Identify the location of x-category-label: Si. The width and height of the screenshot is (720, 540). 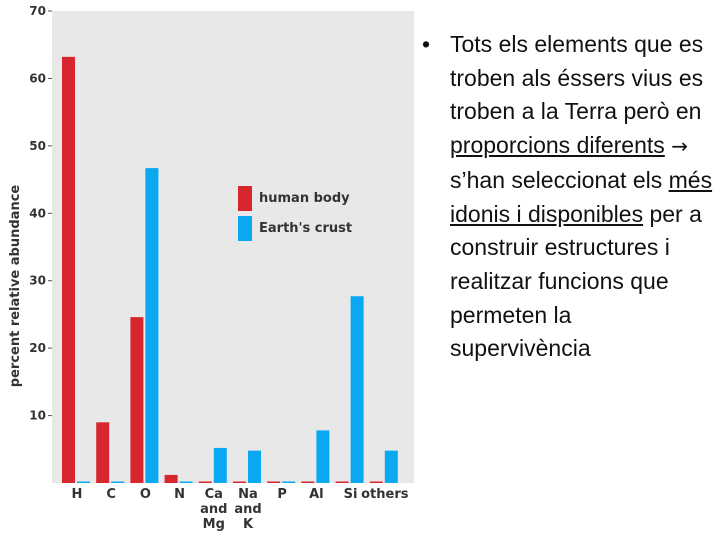
(351, 494).